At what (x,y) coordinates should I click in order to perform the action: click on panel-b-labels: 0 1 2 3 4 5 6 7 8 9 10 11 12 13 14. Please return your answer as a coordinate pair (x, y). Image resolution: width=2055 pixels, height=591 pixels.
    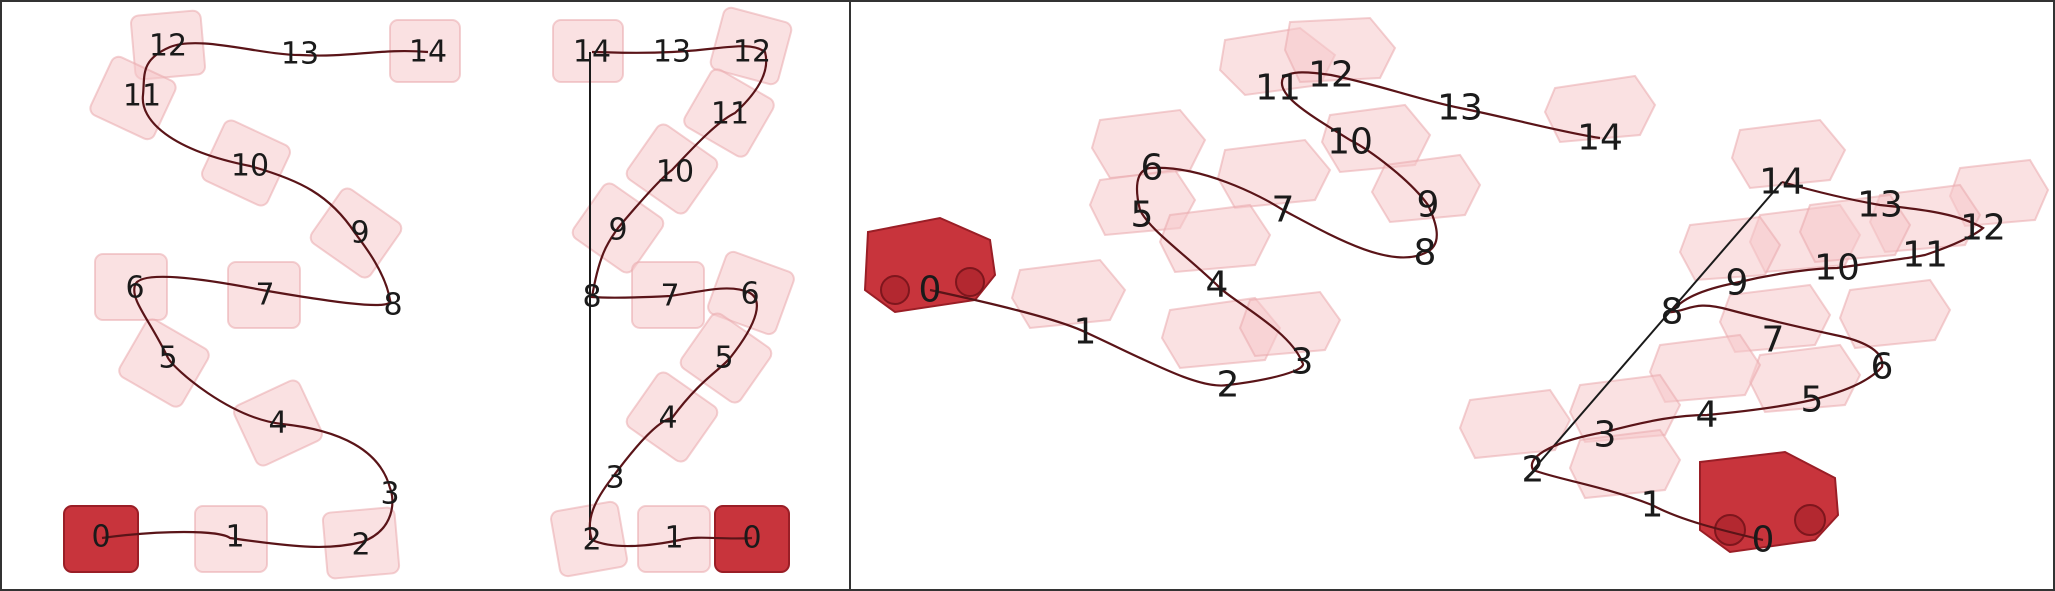
    Looking at the image, I should click on (672, 296).